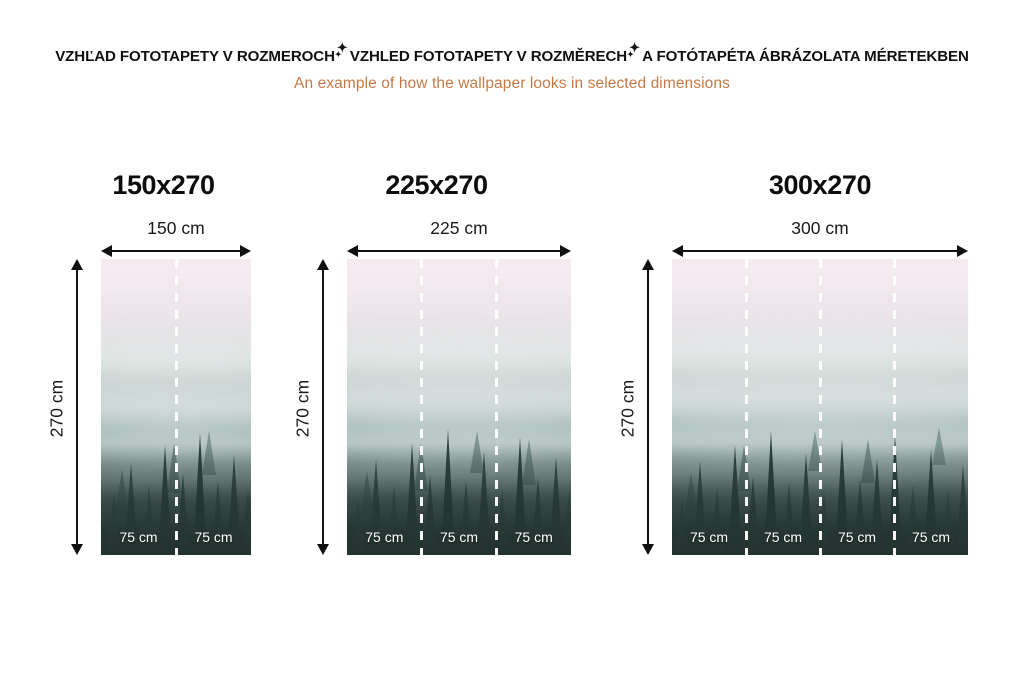 The width and height of the screenshot is (1024, 680). I want to click on panel-title: 225x270, so click(436, 185).